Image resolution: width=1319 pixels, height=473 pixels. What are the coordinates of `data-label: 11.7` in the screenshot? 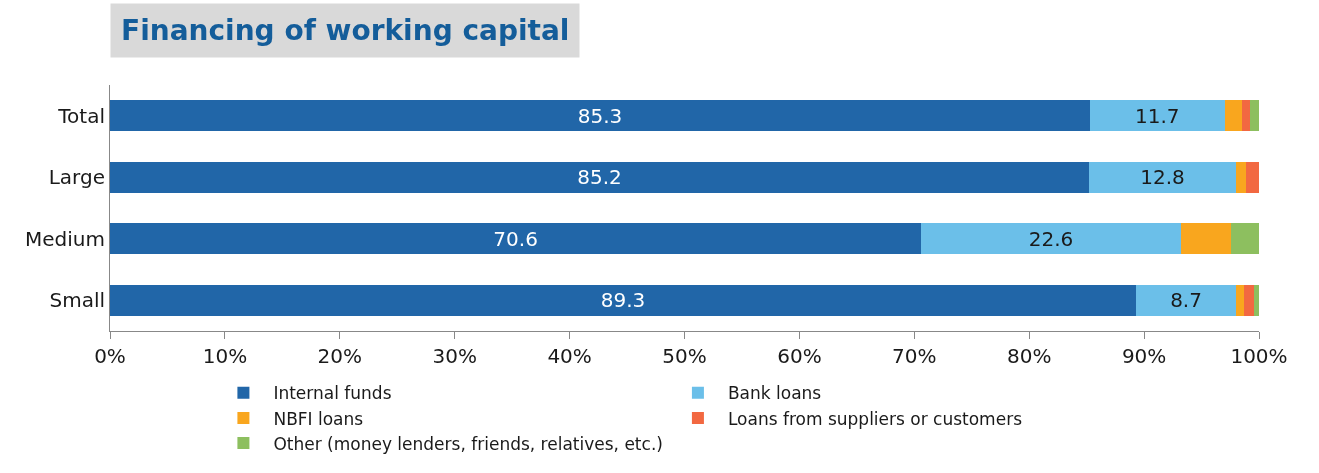 It's located at (1157, 115).